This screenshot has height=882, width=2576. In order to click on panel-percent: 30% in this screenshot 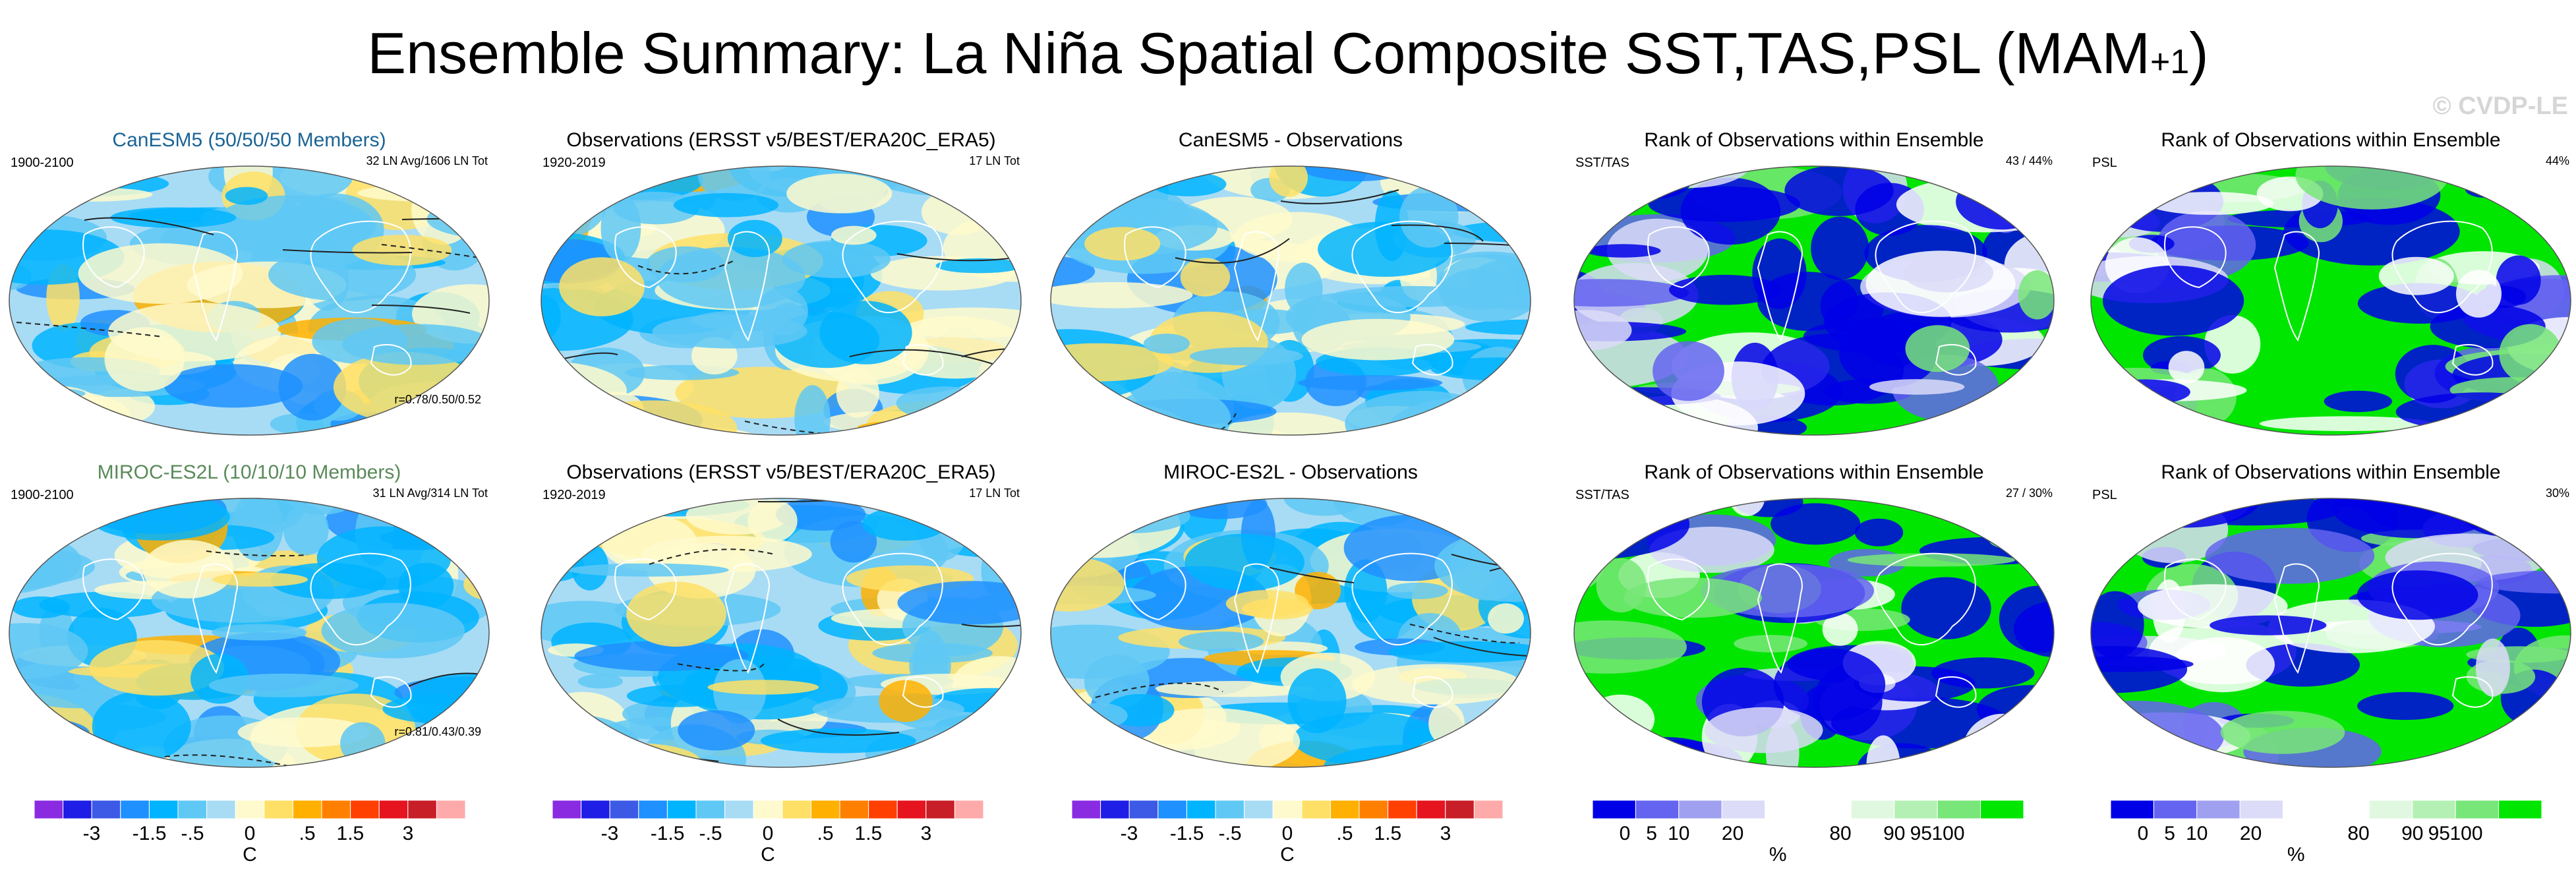, I will do `click(2557, 493)`.